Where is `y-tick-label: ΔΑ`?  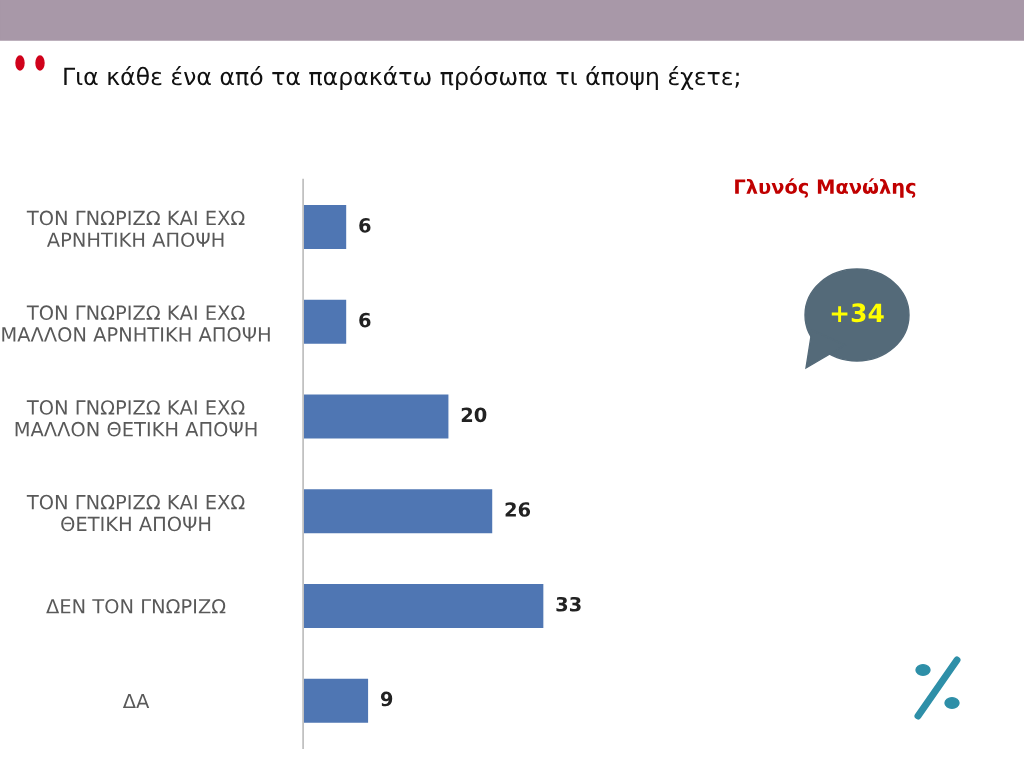
y-tick-label: ΔΑ is located at coordinates (136, 701).